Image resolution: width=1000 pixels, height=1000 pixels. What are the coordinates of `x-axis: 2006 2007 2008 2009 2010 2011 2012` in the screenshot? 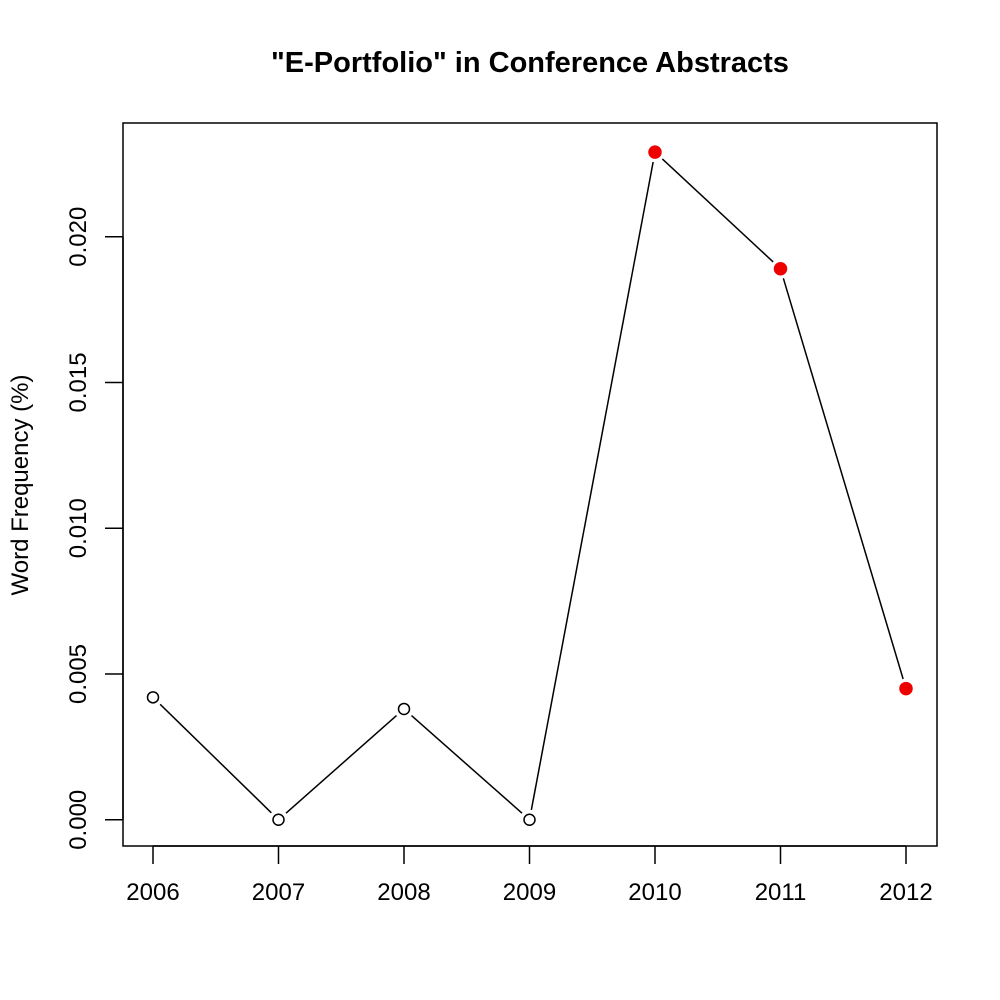 It's located at (529, 875).